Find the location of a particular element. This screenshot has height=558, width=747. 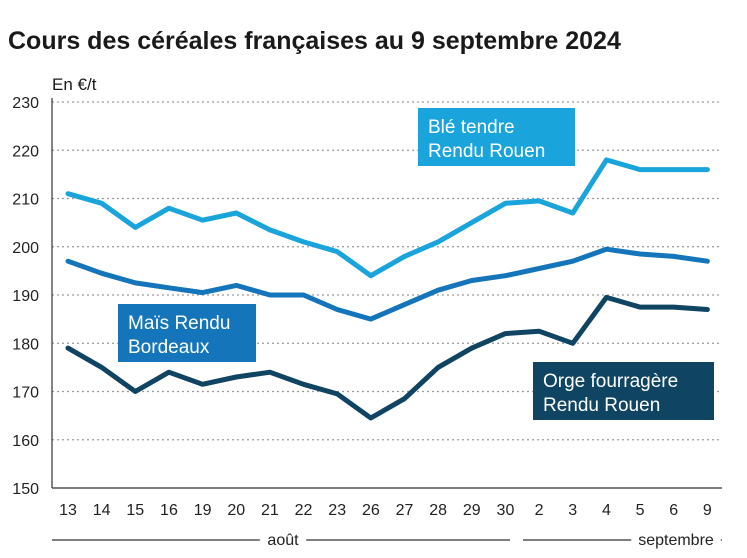

y-tick-label: 210 is located at coordinates (25, 200).